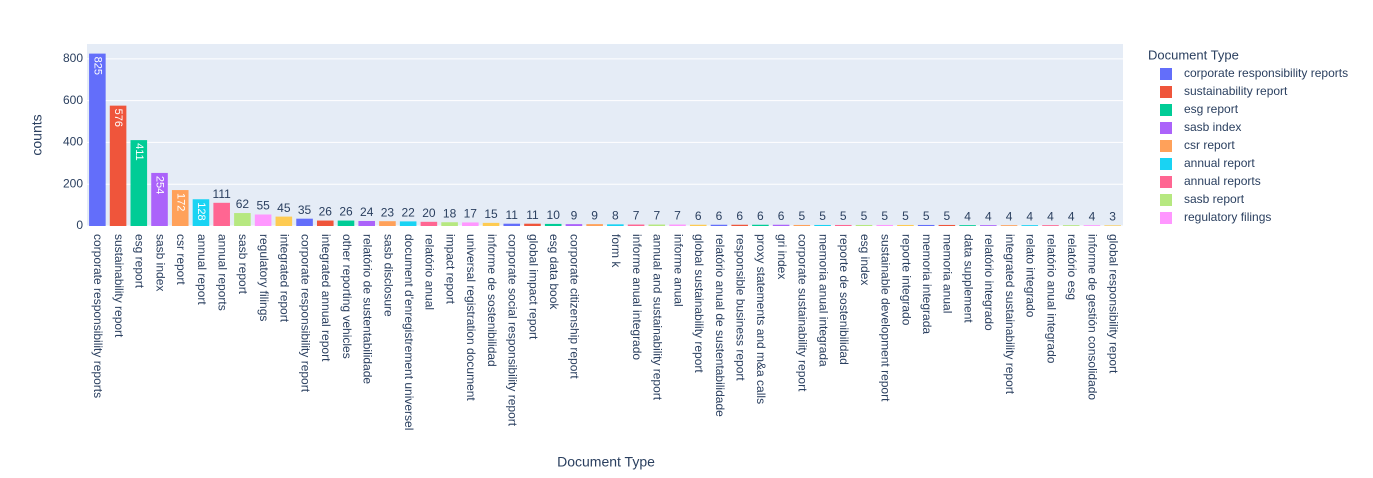  I want to click on value-label: 18, so click(450, 213).